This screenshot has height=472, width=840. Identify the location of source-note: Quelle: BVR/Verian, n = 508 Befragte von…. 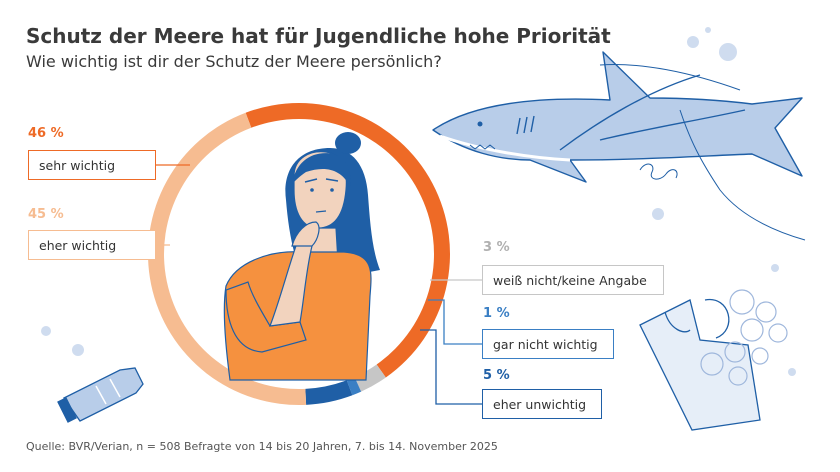
(262, 446).